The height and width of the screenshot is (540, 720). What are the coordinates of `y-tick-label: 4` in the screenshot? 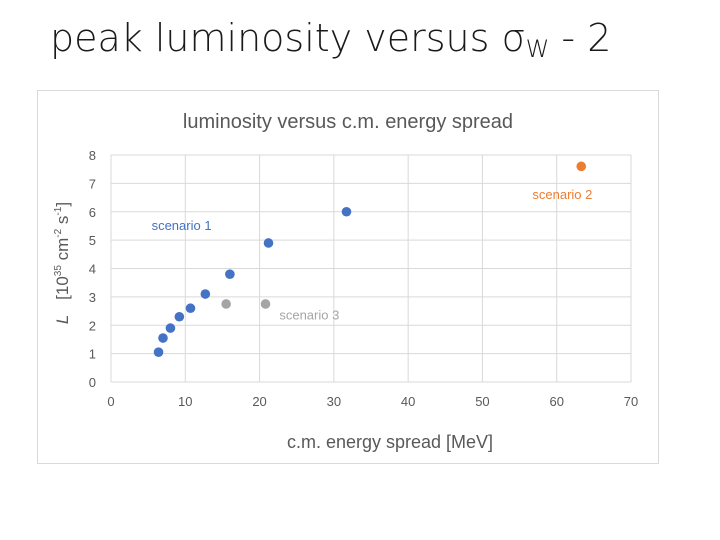 It's located at (92, 269).